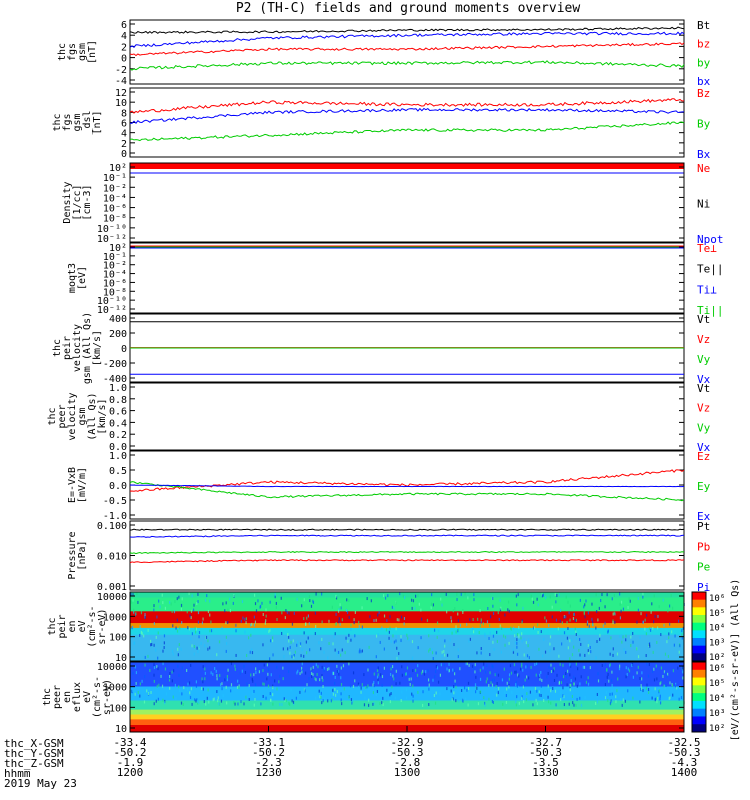  Describe the element at coordinates (704, 486) in the screenshot. I see `legend-entry: Ey` at that location.